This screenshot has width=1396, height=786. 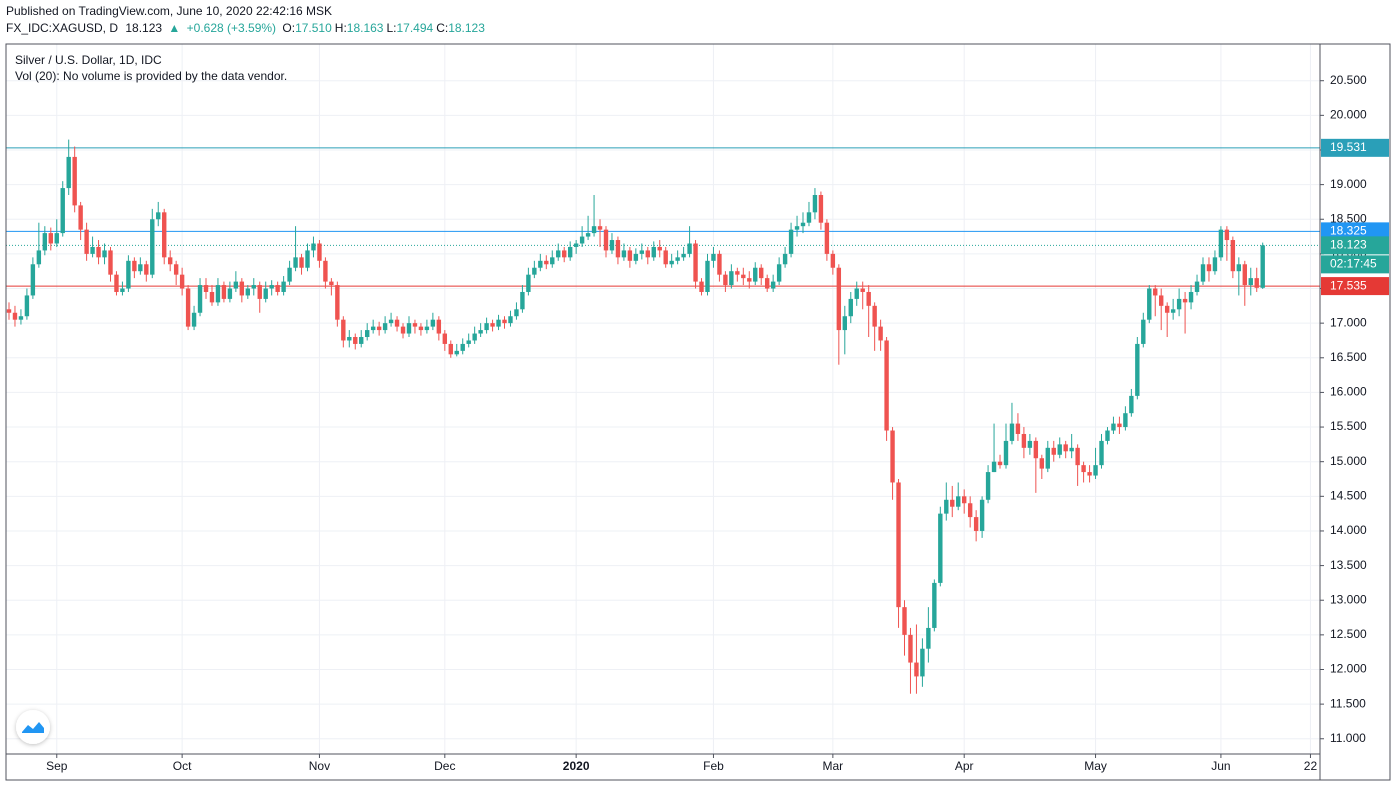 What do you see at coordinates (1348, 495) in the screenshot?
I see `y-tick-label: 14.500` at bounding box center [1348, 495].